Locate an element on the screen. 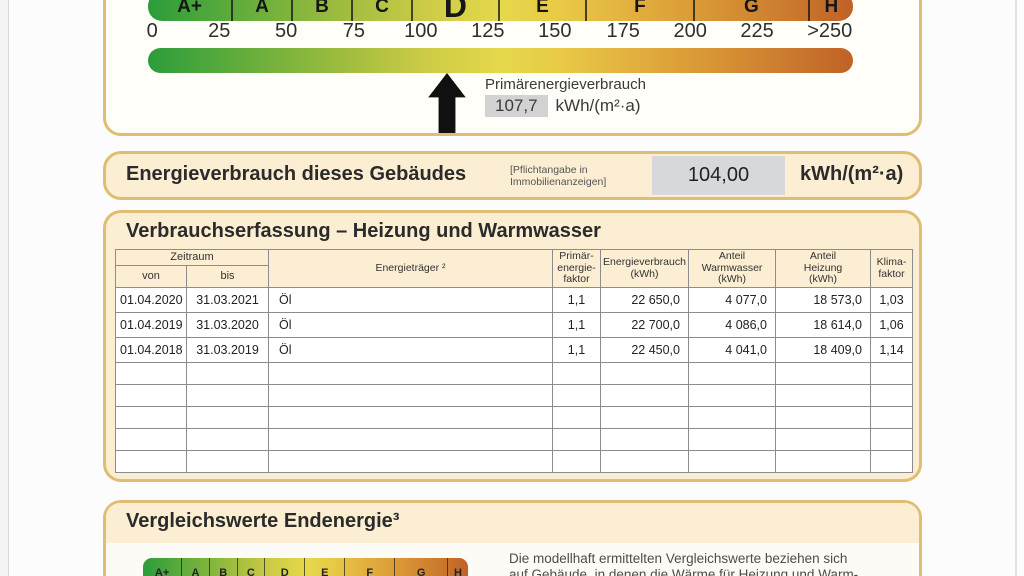 Image resolution: width=1024 pixels, height=576 pixels. header-von: von is located at coordinates (151, 276).